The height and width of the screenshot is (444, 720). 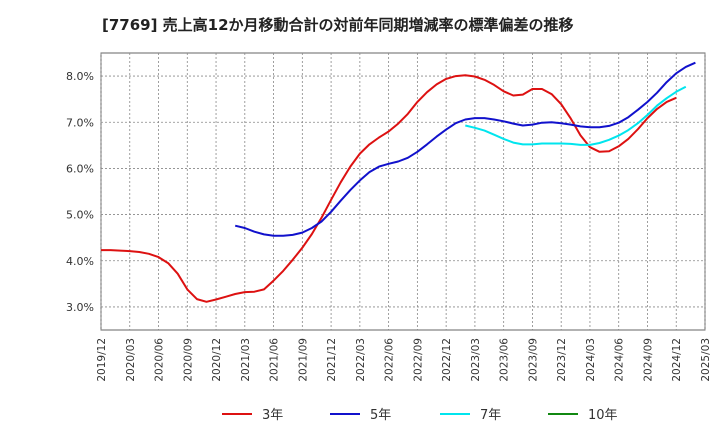 I want to click on x-tick-label: 2021/09, so click(x=303, y=360).